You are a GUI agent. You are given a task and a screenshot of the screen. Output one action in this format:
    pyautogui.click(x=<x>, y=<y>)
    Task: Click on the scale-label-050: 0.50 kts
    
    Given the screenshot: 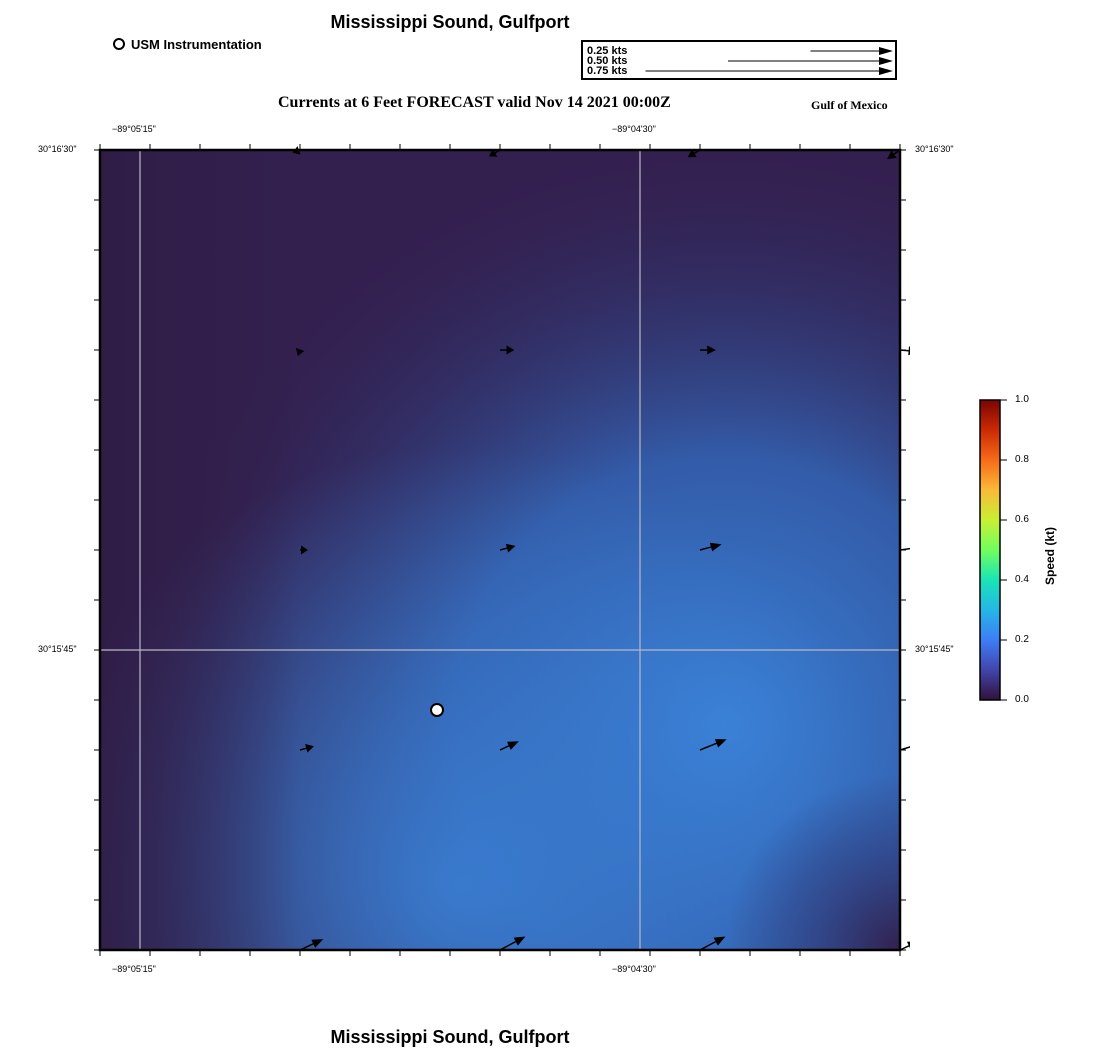 What is the action you would take?
    pyautogui.click(x=607, y=61)
    